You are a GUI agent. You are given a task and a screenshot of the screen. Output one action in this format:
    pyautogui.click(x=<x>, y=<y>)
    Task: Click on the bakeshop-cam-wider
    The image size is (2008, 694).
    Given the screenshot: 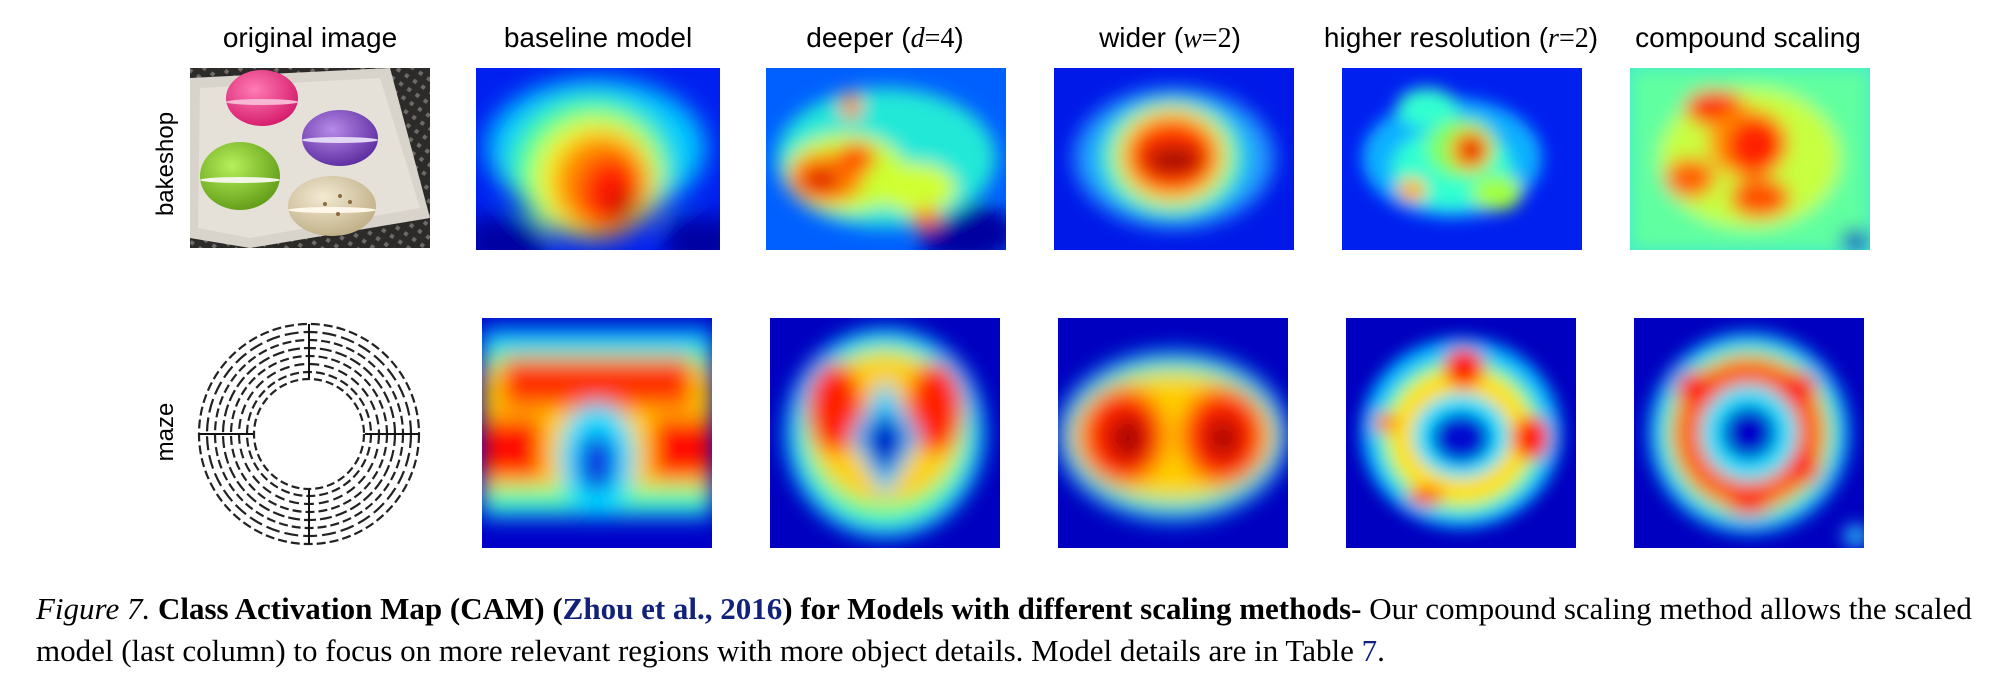 What is the action you would take?
    pyautogui.click(x=1174, y=159)
    